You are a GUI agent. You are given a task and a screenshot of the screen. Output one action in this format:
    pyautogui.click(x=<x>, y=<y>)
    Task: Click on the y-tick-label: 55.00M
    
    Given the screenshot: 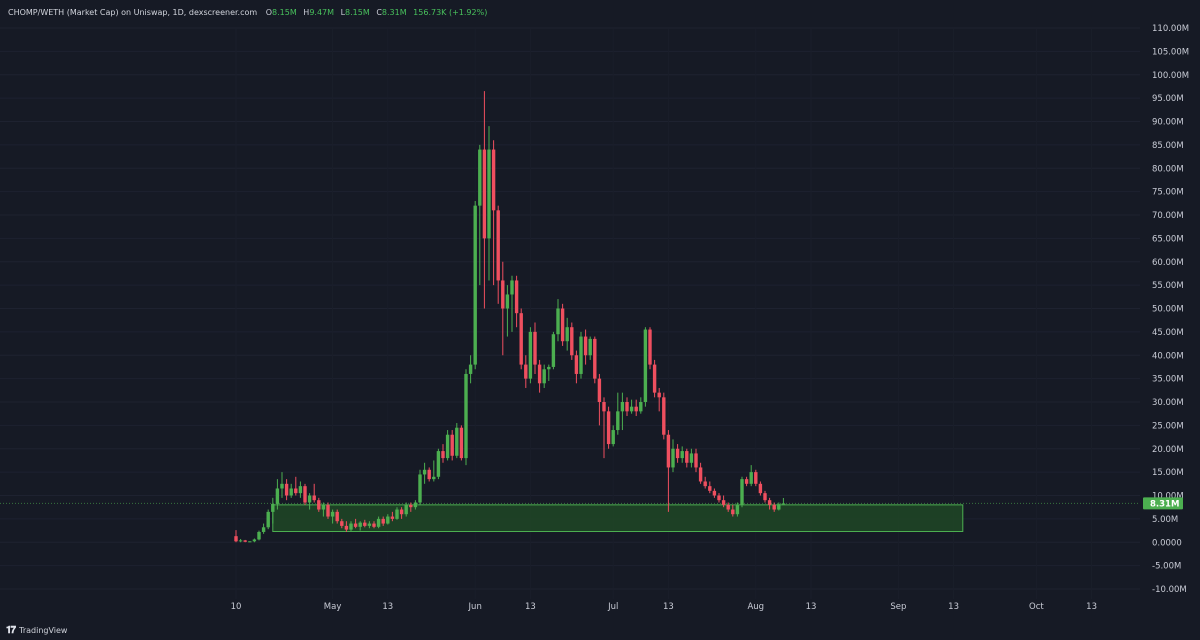 What is the action you would take?
    pyautogui.click(x=1168, y=286)
    